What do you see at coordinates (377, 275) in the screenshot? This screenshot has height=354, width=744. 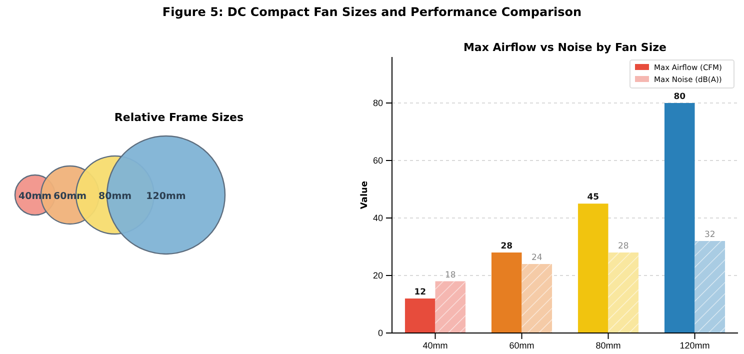 I see `y-tick-label: 20` at bounding box center [377, 275].